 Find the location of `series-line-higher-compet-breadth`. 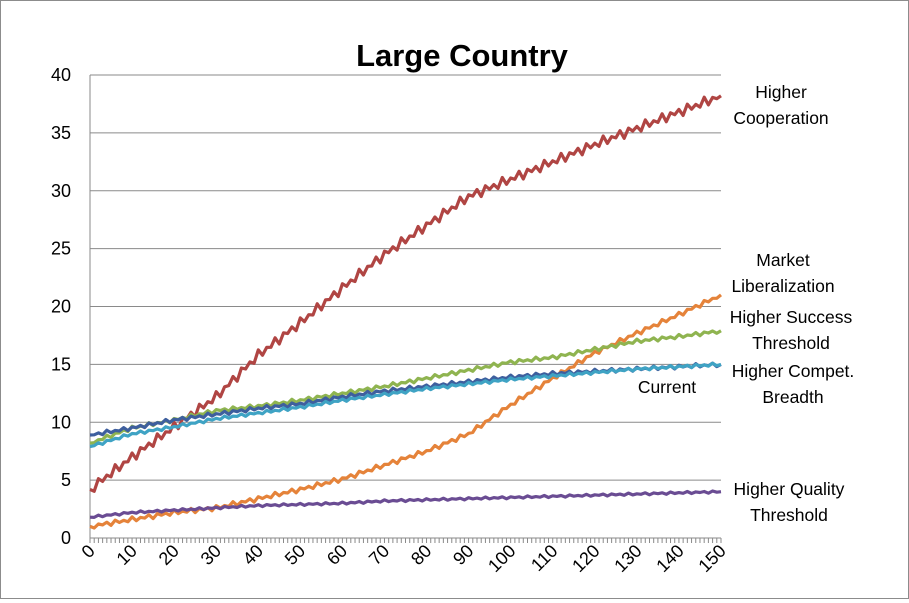

series-line-higher-compet-breadth is located at coordinates (405, 405).